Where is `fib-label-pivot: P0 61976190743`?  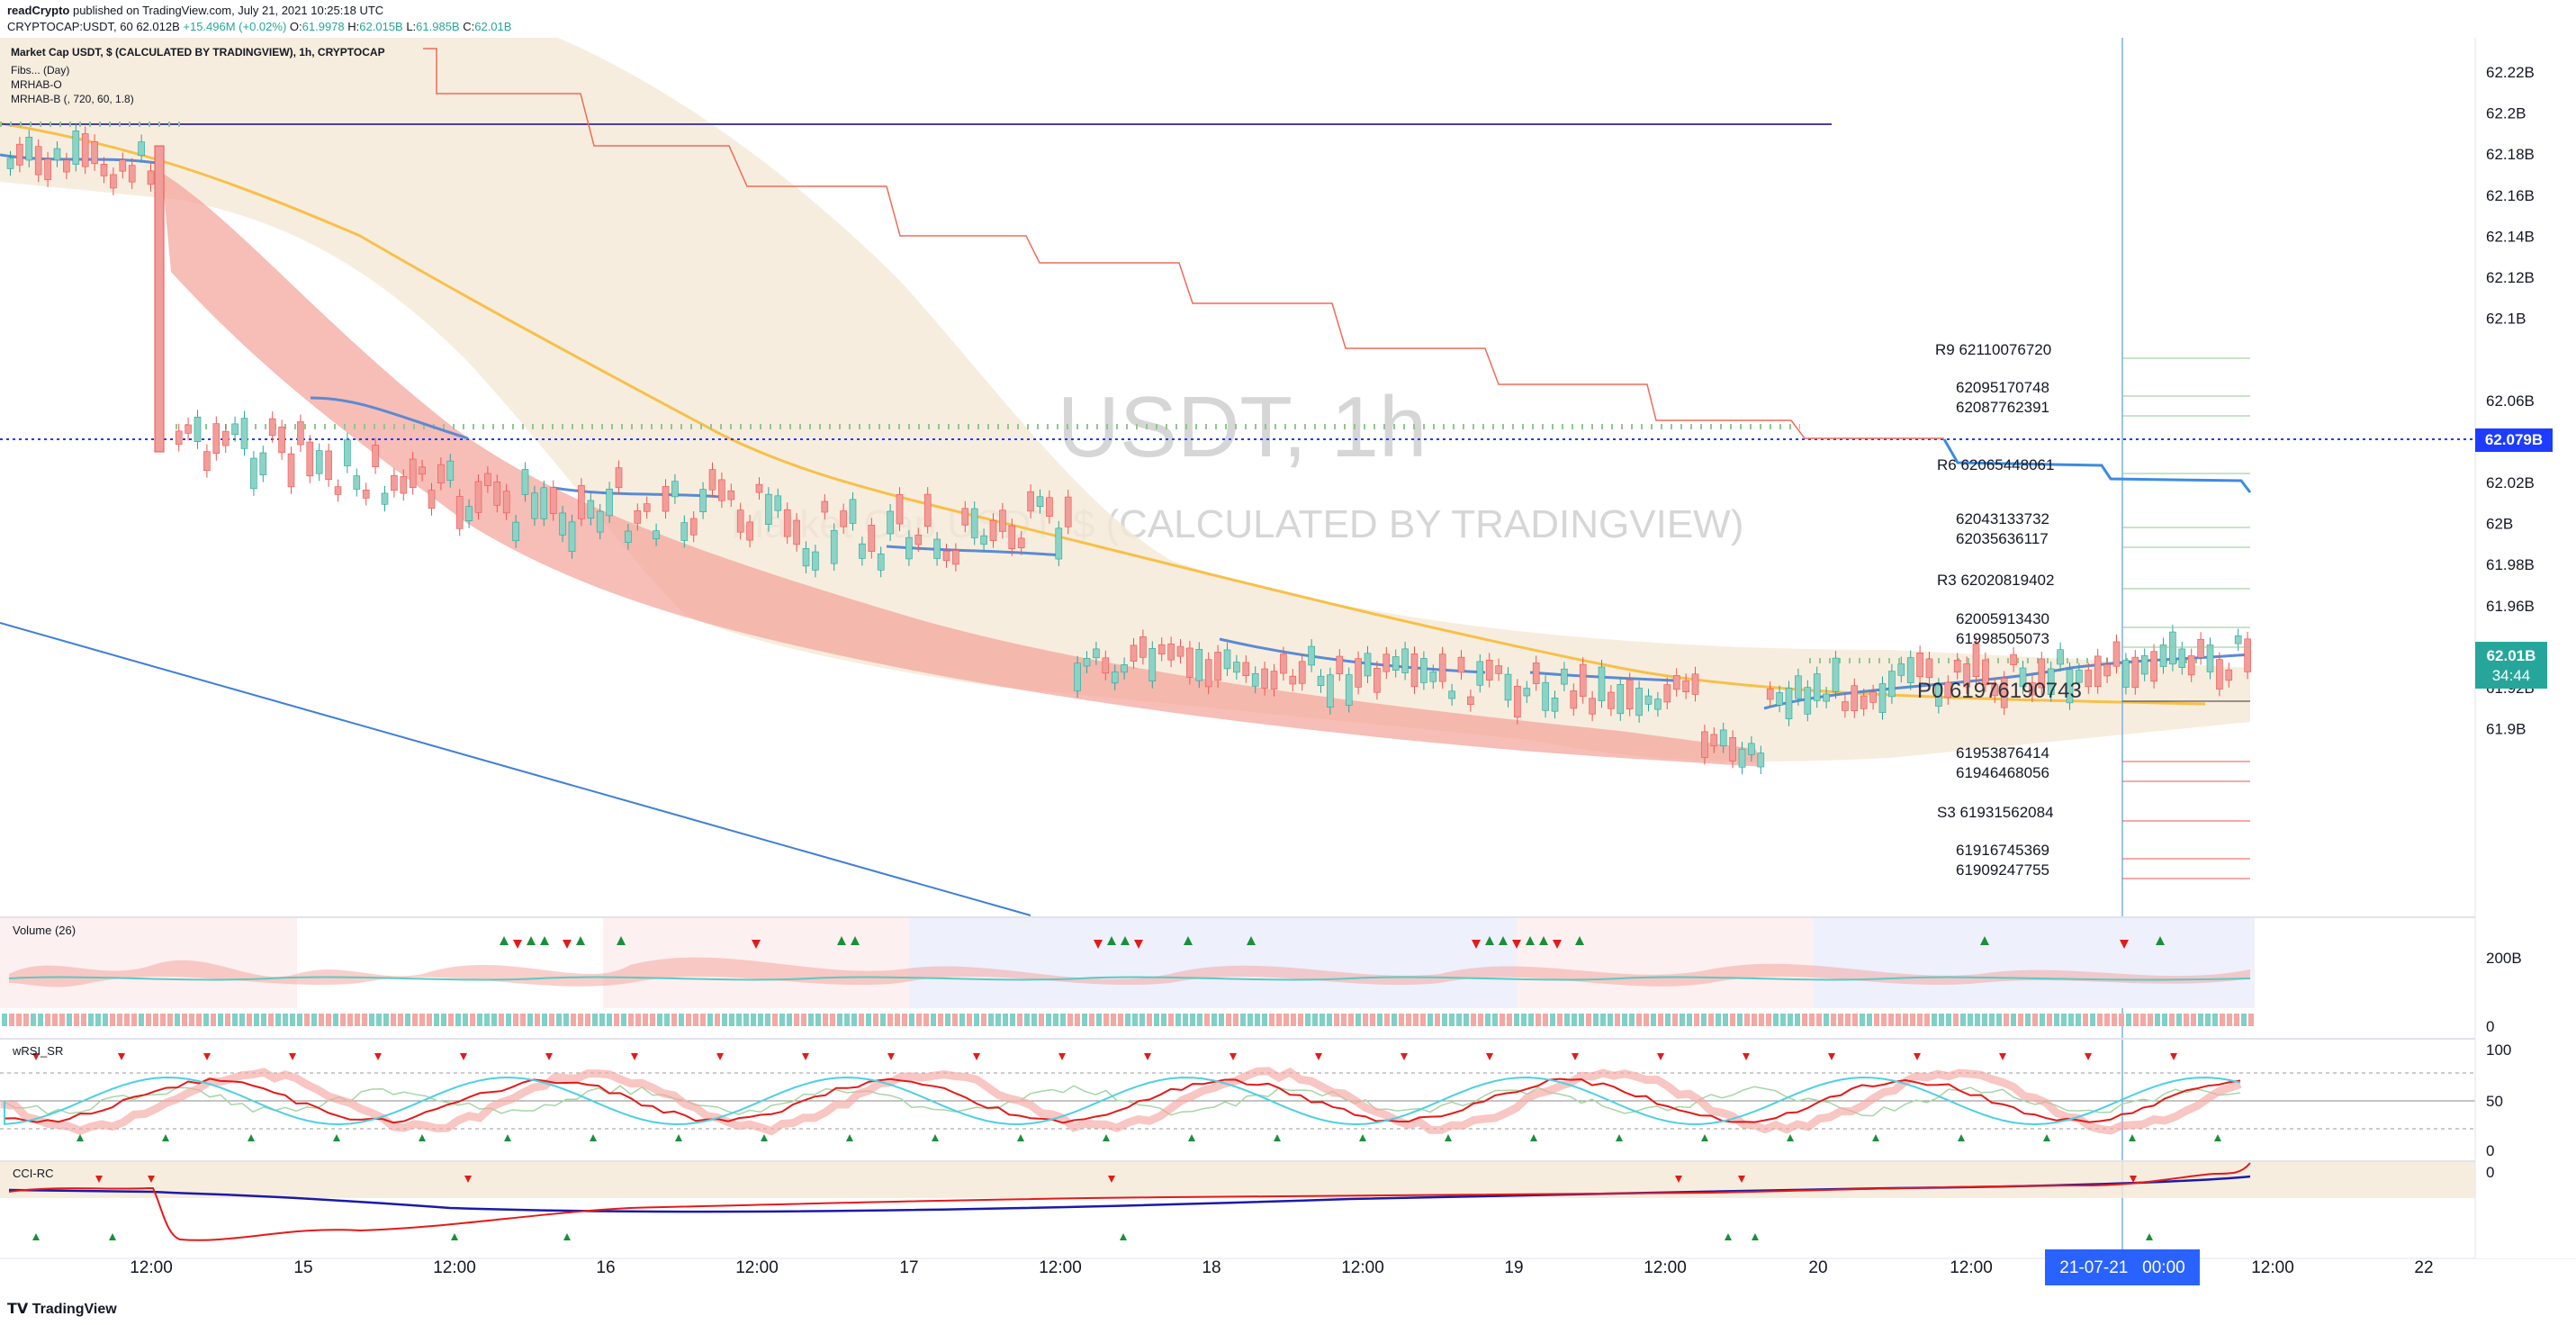 fib-label-pivot: P0 61976190743 is located at coordinates (1999, 691).